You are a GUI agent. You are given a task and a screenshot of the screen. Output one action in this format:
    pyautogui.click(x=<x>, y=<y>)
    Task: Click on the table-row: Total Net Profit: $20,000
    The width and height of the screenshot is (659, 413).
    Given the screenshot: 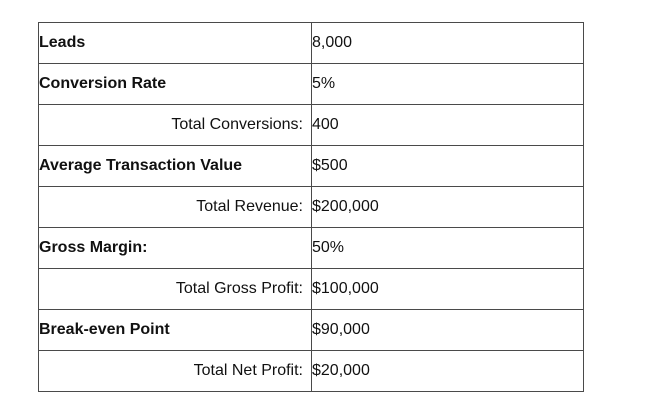 What is the action you would take?
    pyautogui.click(x=311, y=371)
    